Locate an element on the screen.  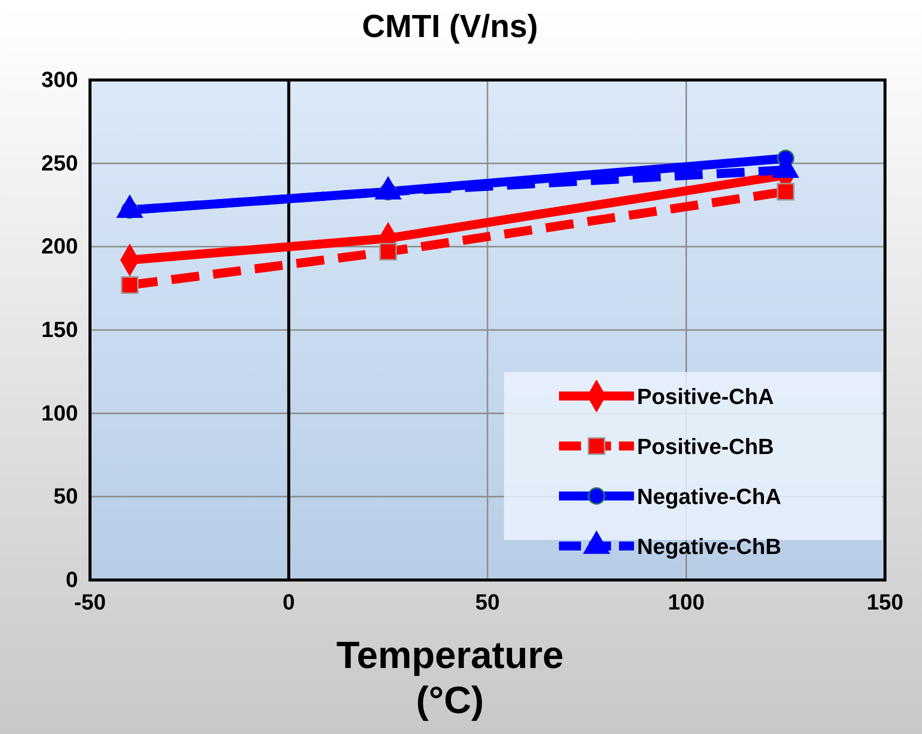
legend-label: Negative-ChA is located at coordinates (709, 496).